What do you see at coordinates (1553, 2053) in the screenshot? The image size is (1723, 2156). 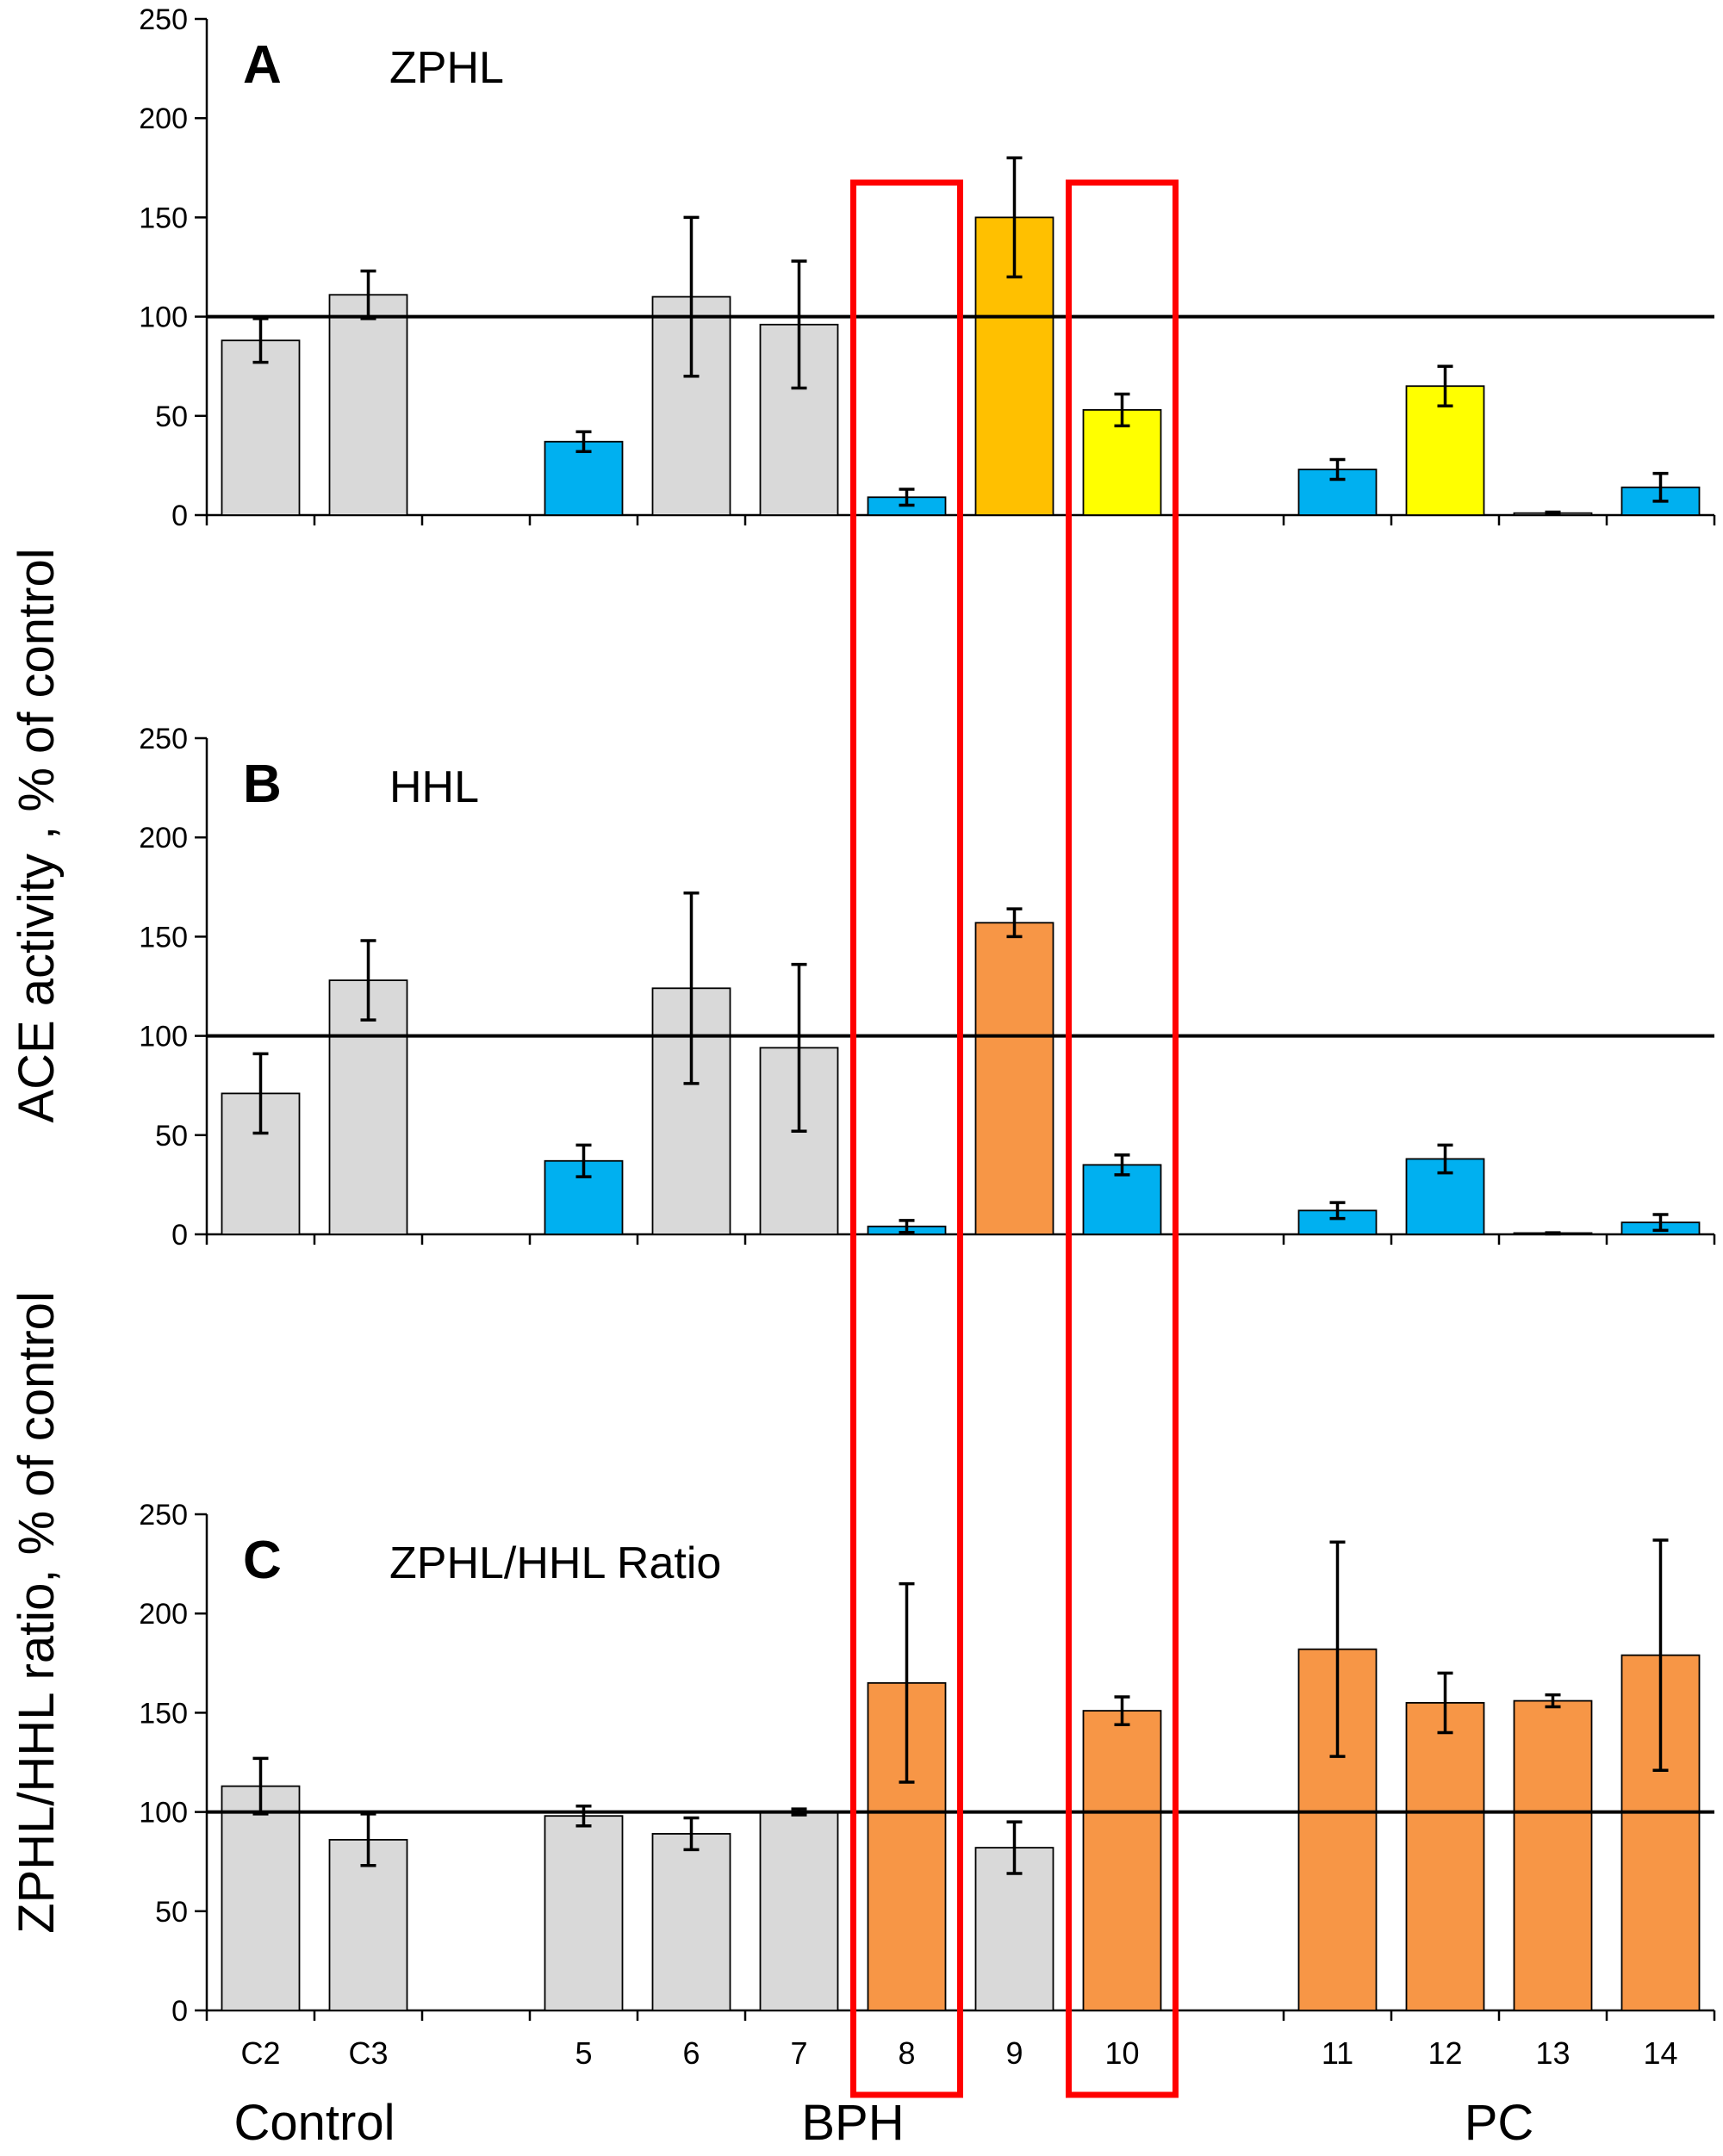 I see `x-tick-label: 13` at bounding box center [1553, 2053].